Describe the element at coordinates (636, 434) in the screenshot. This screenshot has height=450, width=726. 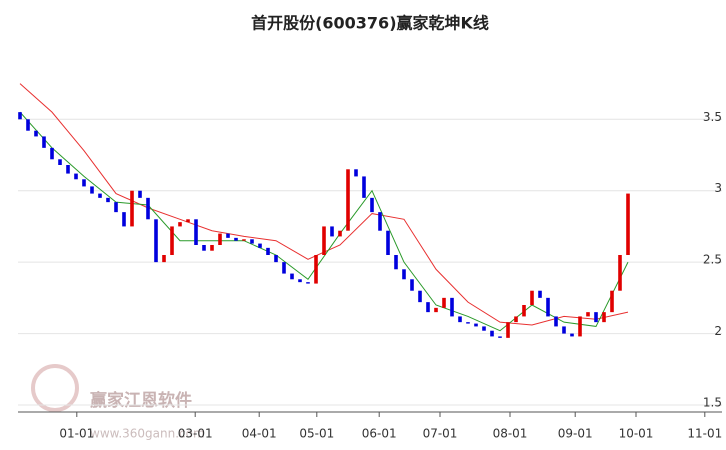
I see `x-tick-label: 10-01` at that location.